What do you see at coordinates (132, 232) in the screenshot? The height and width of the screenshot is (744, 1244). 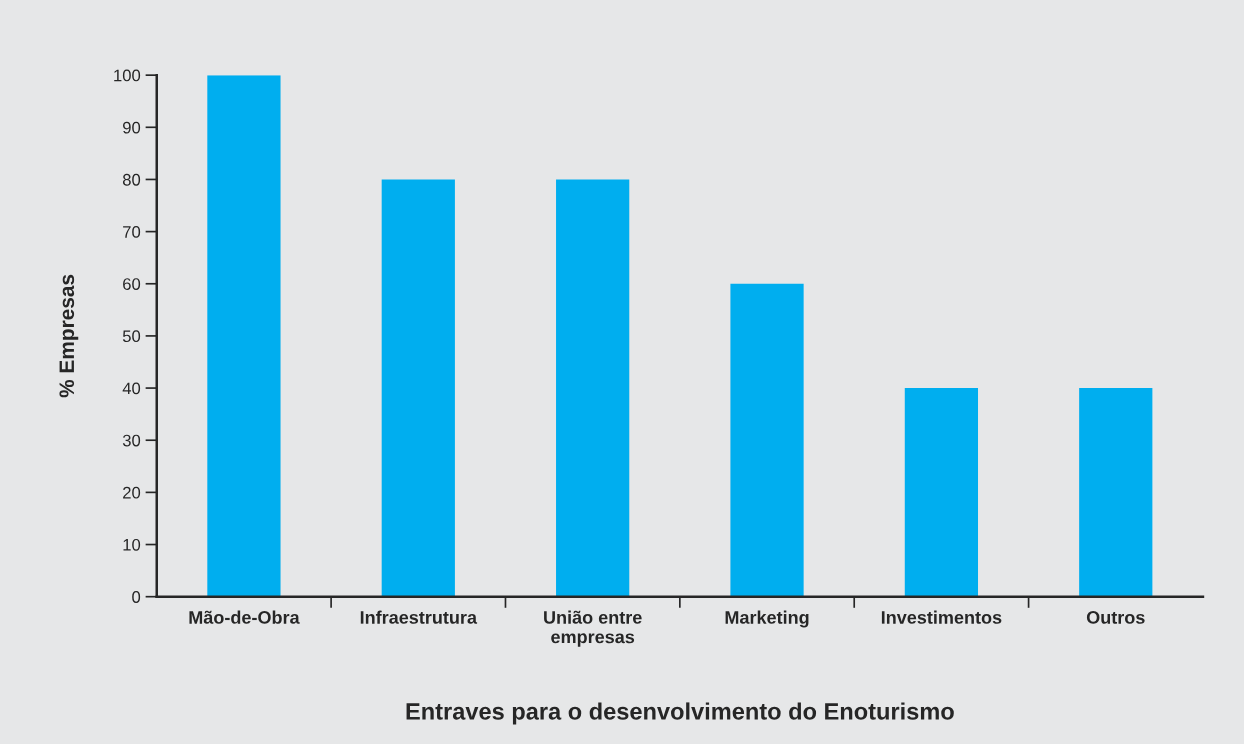 I see `y-tick-label: 70` at bounding box center [132, 232].